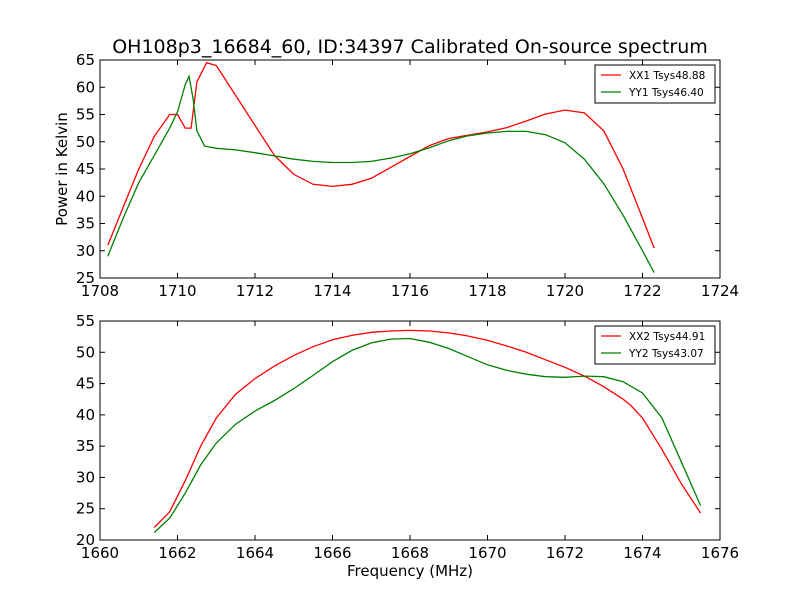 This screenshot has width=800, height=600. I want to click on legend-entry: XX2 Tsys44.91, so click(667, 337).